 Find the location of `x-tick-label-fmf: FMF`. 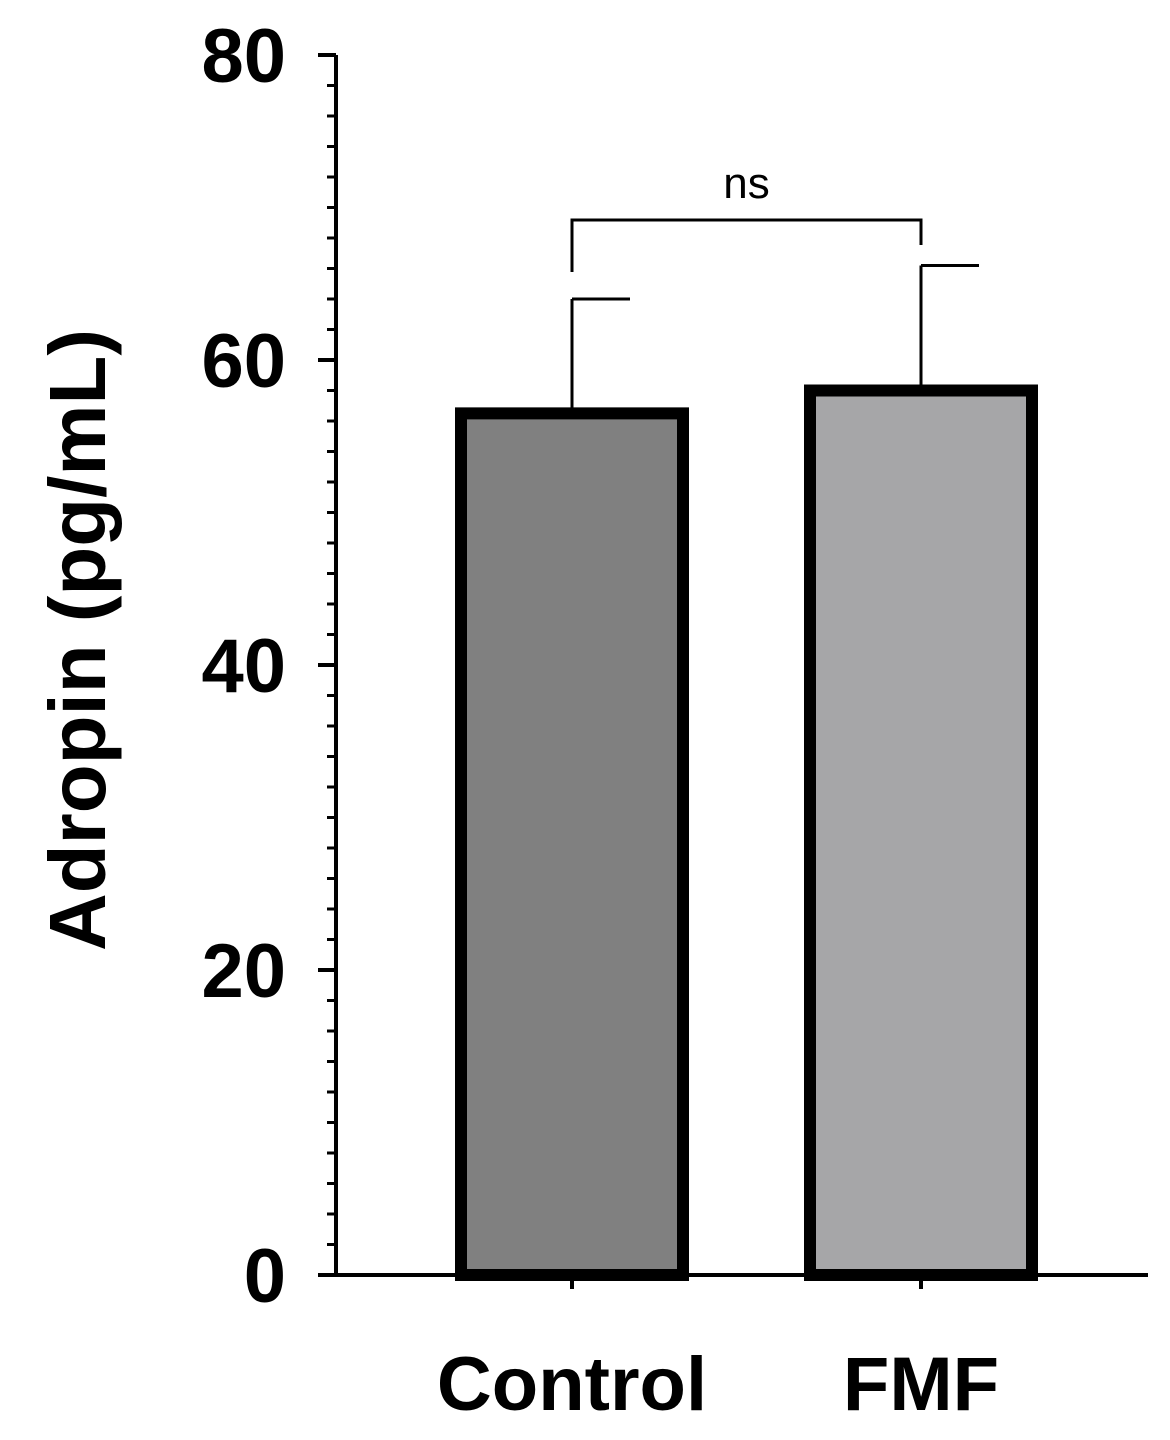

x-tick-label-fmf: FMF is located at coordinates (921, 1384).